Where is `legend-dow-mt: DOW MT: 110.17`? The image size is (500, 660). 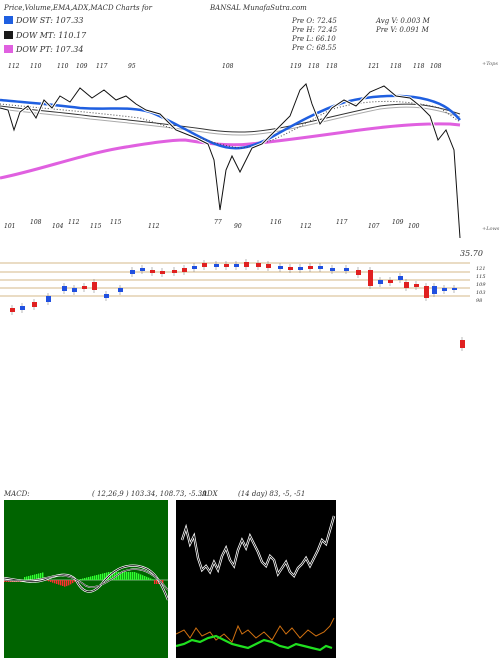
legend-dow-mt: DOW MT: 110.17 is located at coordinates (45, 35).